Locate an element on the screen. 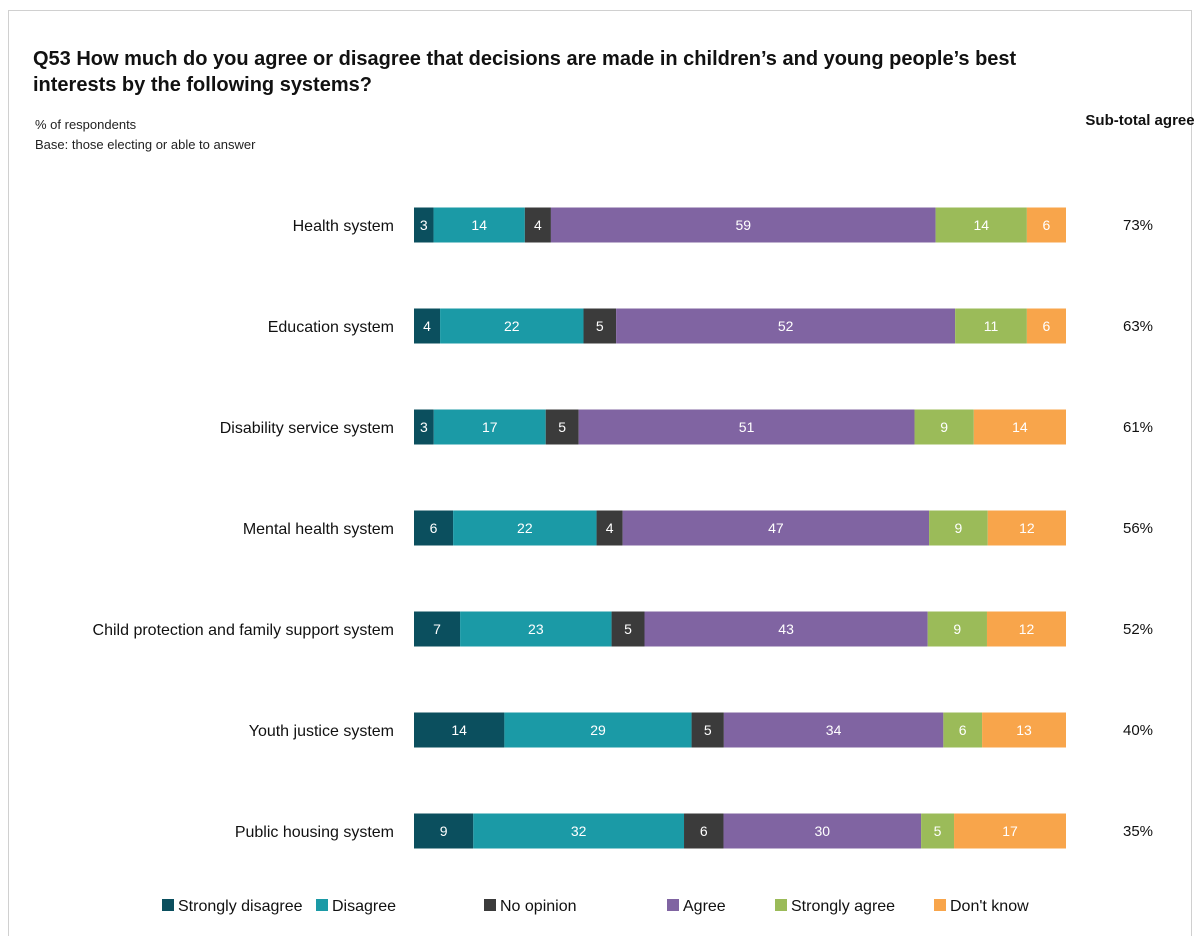  segment-value-label: 23 is located at coordinates (536, 629).